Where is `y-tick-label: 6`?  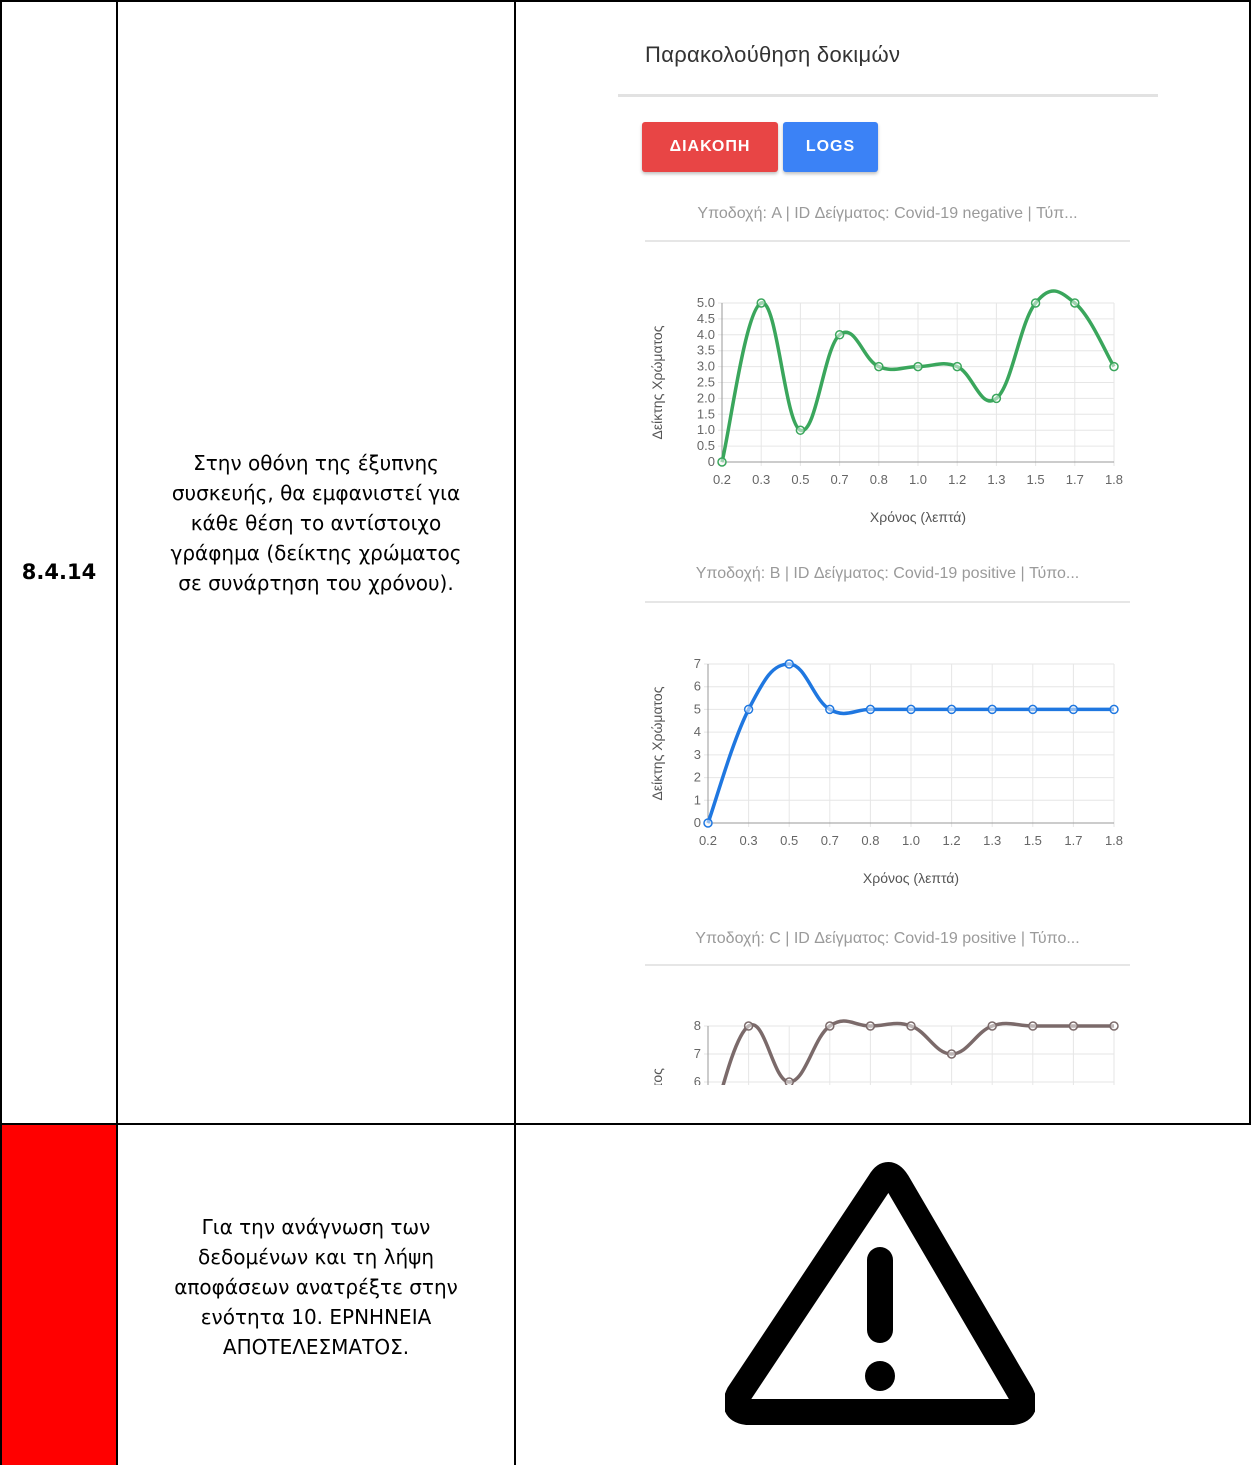
y-tick-label: 6 is located at coordinates (697, 686).